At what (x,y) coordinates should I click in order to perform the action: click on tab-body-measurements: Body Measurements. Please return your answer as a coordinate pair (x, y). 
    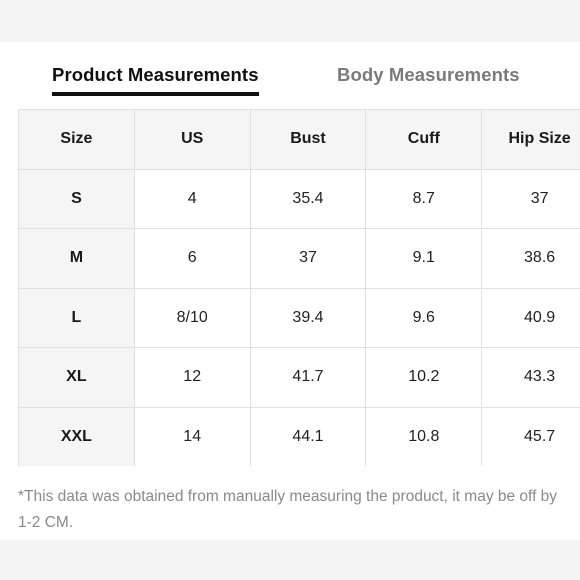
    Looking at the image, I should click on (428, 74).